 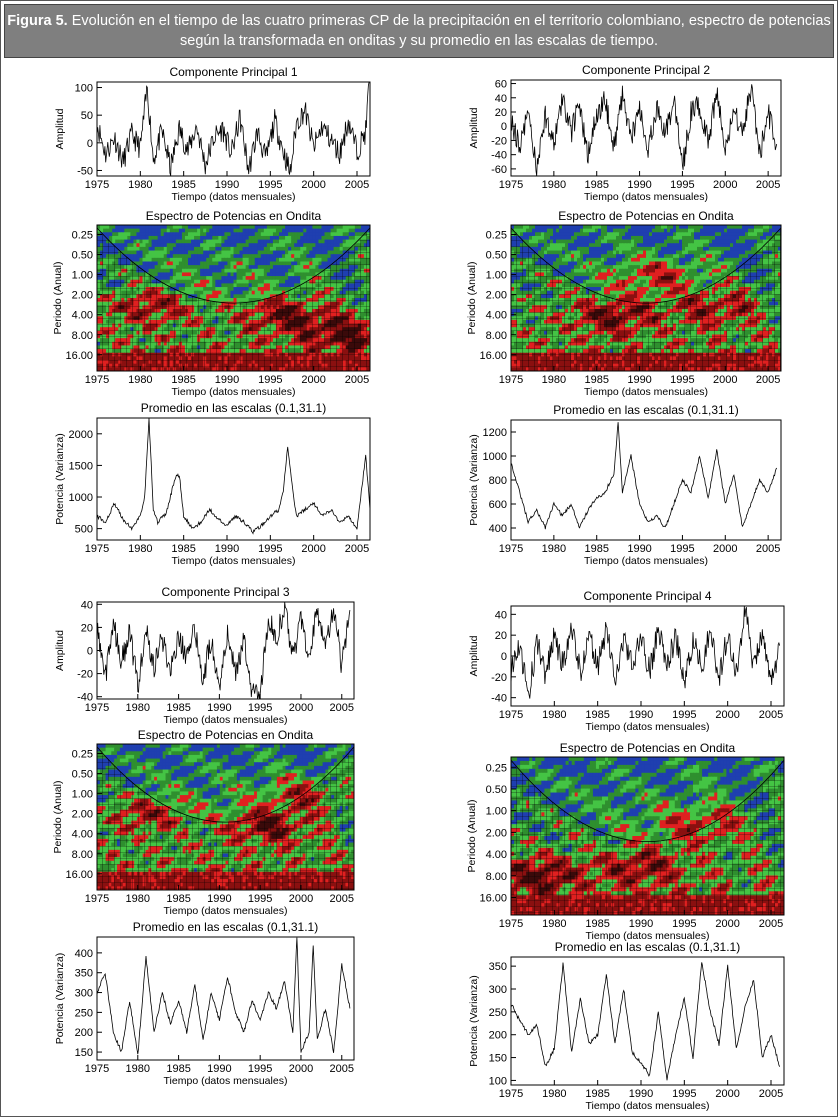 I want to click on cp1_series-xtick-label: 1990, so click(x=227, y=185).